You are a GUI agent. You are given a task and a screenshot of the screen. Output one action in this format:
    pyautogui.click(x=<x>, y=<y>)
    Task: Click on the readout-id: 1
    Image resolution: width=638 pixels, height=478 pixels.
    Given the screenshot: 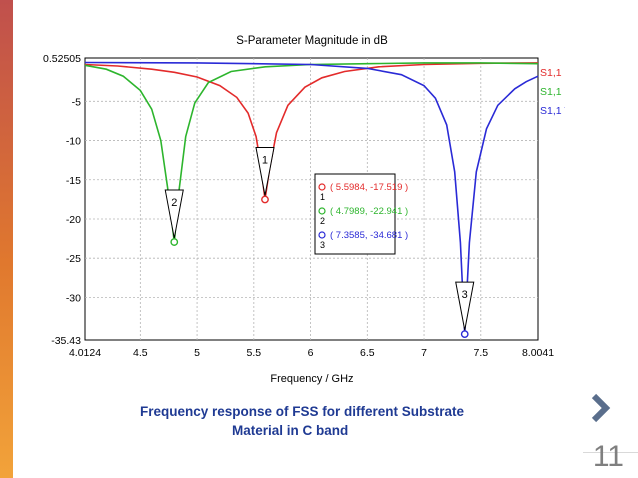 What is the action you would take?
    pyautogui.click(x=322, y=197)
    